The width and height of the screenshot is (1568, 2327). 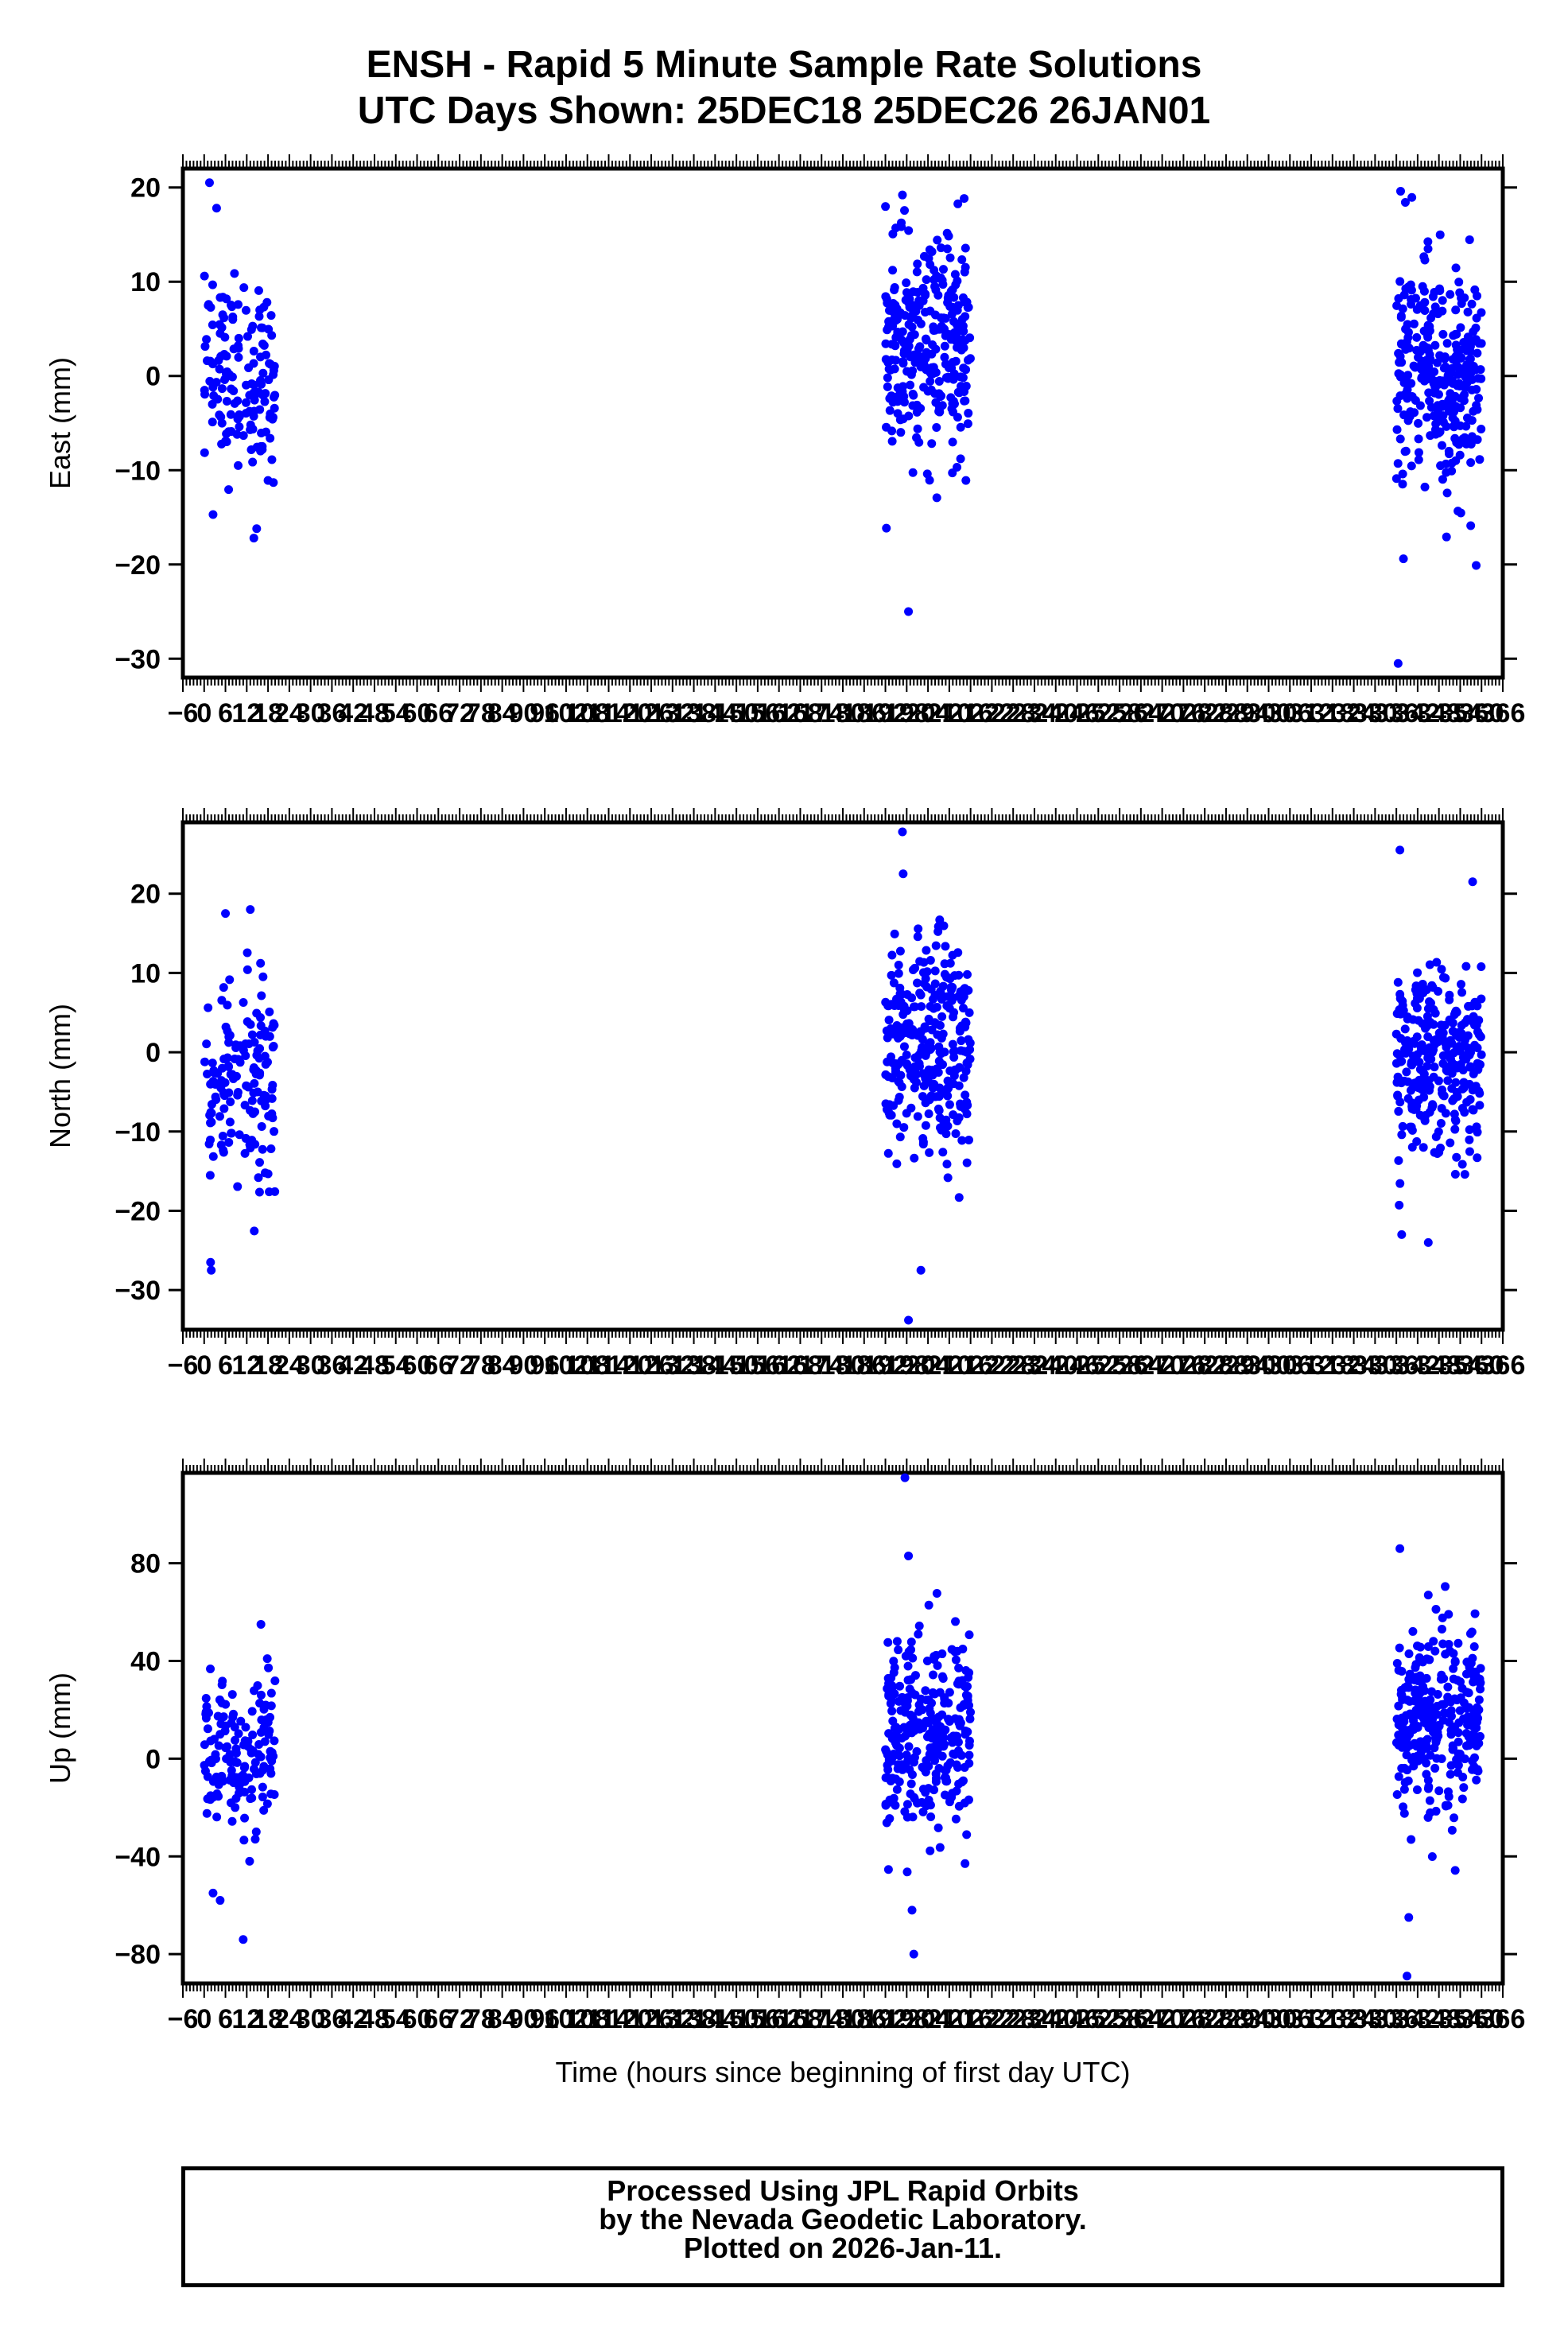 What do you see at coordinates (651, 1365) in the screenshot?
I see `north-xtick-label: 126` at bounding box center [651, 1365].